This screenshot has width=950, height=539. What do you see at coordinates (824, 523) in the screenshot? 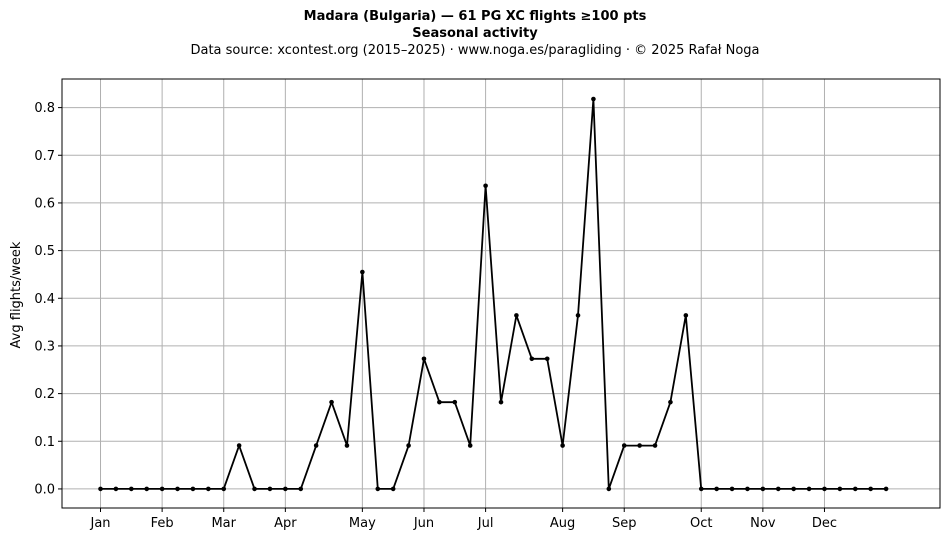
I see `x-tick-label: Dec` at bounding box center [824, 523].